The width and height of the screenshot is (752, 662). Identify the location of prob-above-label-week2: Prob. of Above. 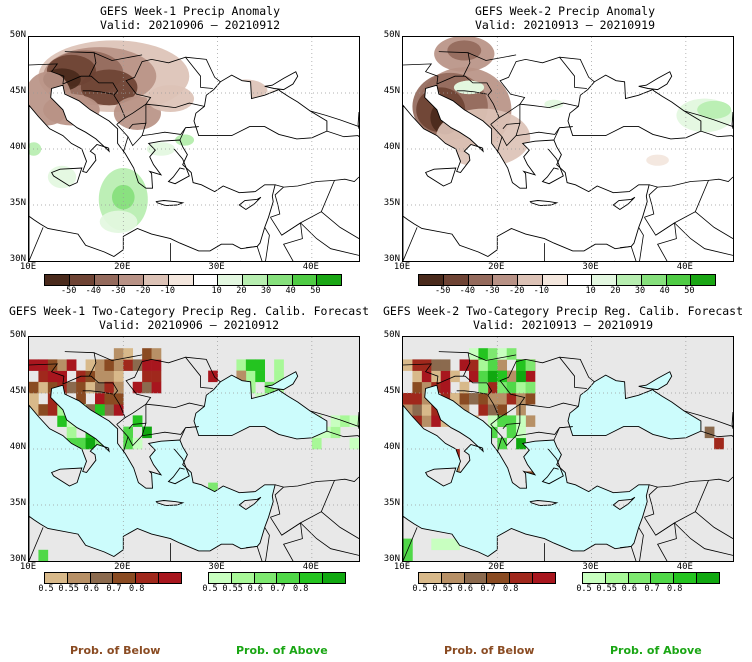
(656, 650).